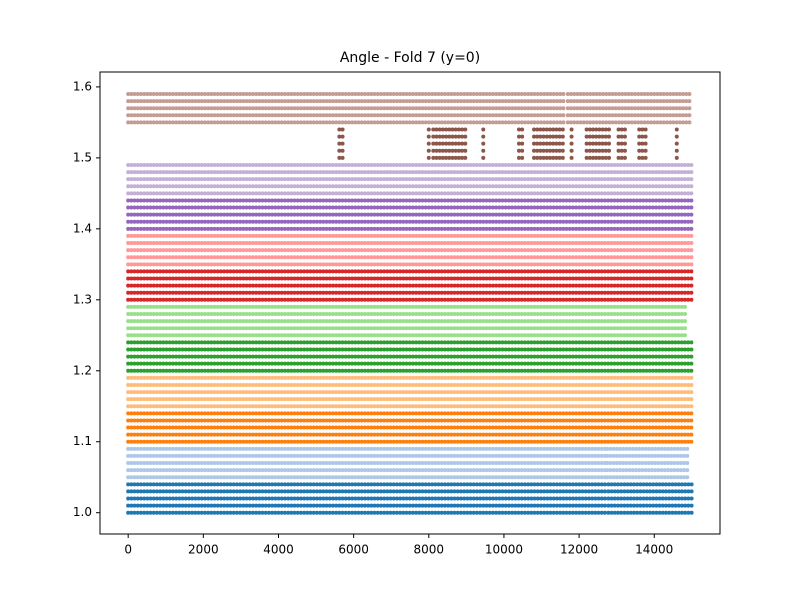 The width and height of the screenshot is (800, 604). I want to click on x-tick-label: 12000, so click(579, 550).